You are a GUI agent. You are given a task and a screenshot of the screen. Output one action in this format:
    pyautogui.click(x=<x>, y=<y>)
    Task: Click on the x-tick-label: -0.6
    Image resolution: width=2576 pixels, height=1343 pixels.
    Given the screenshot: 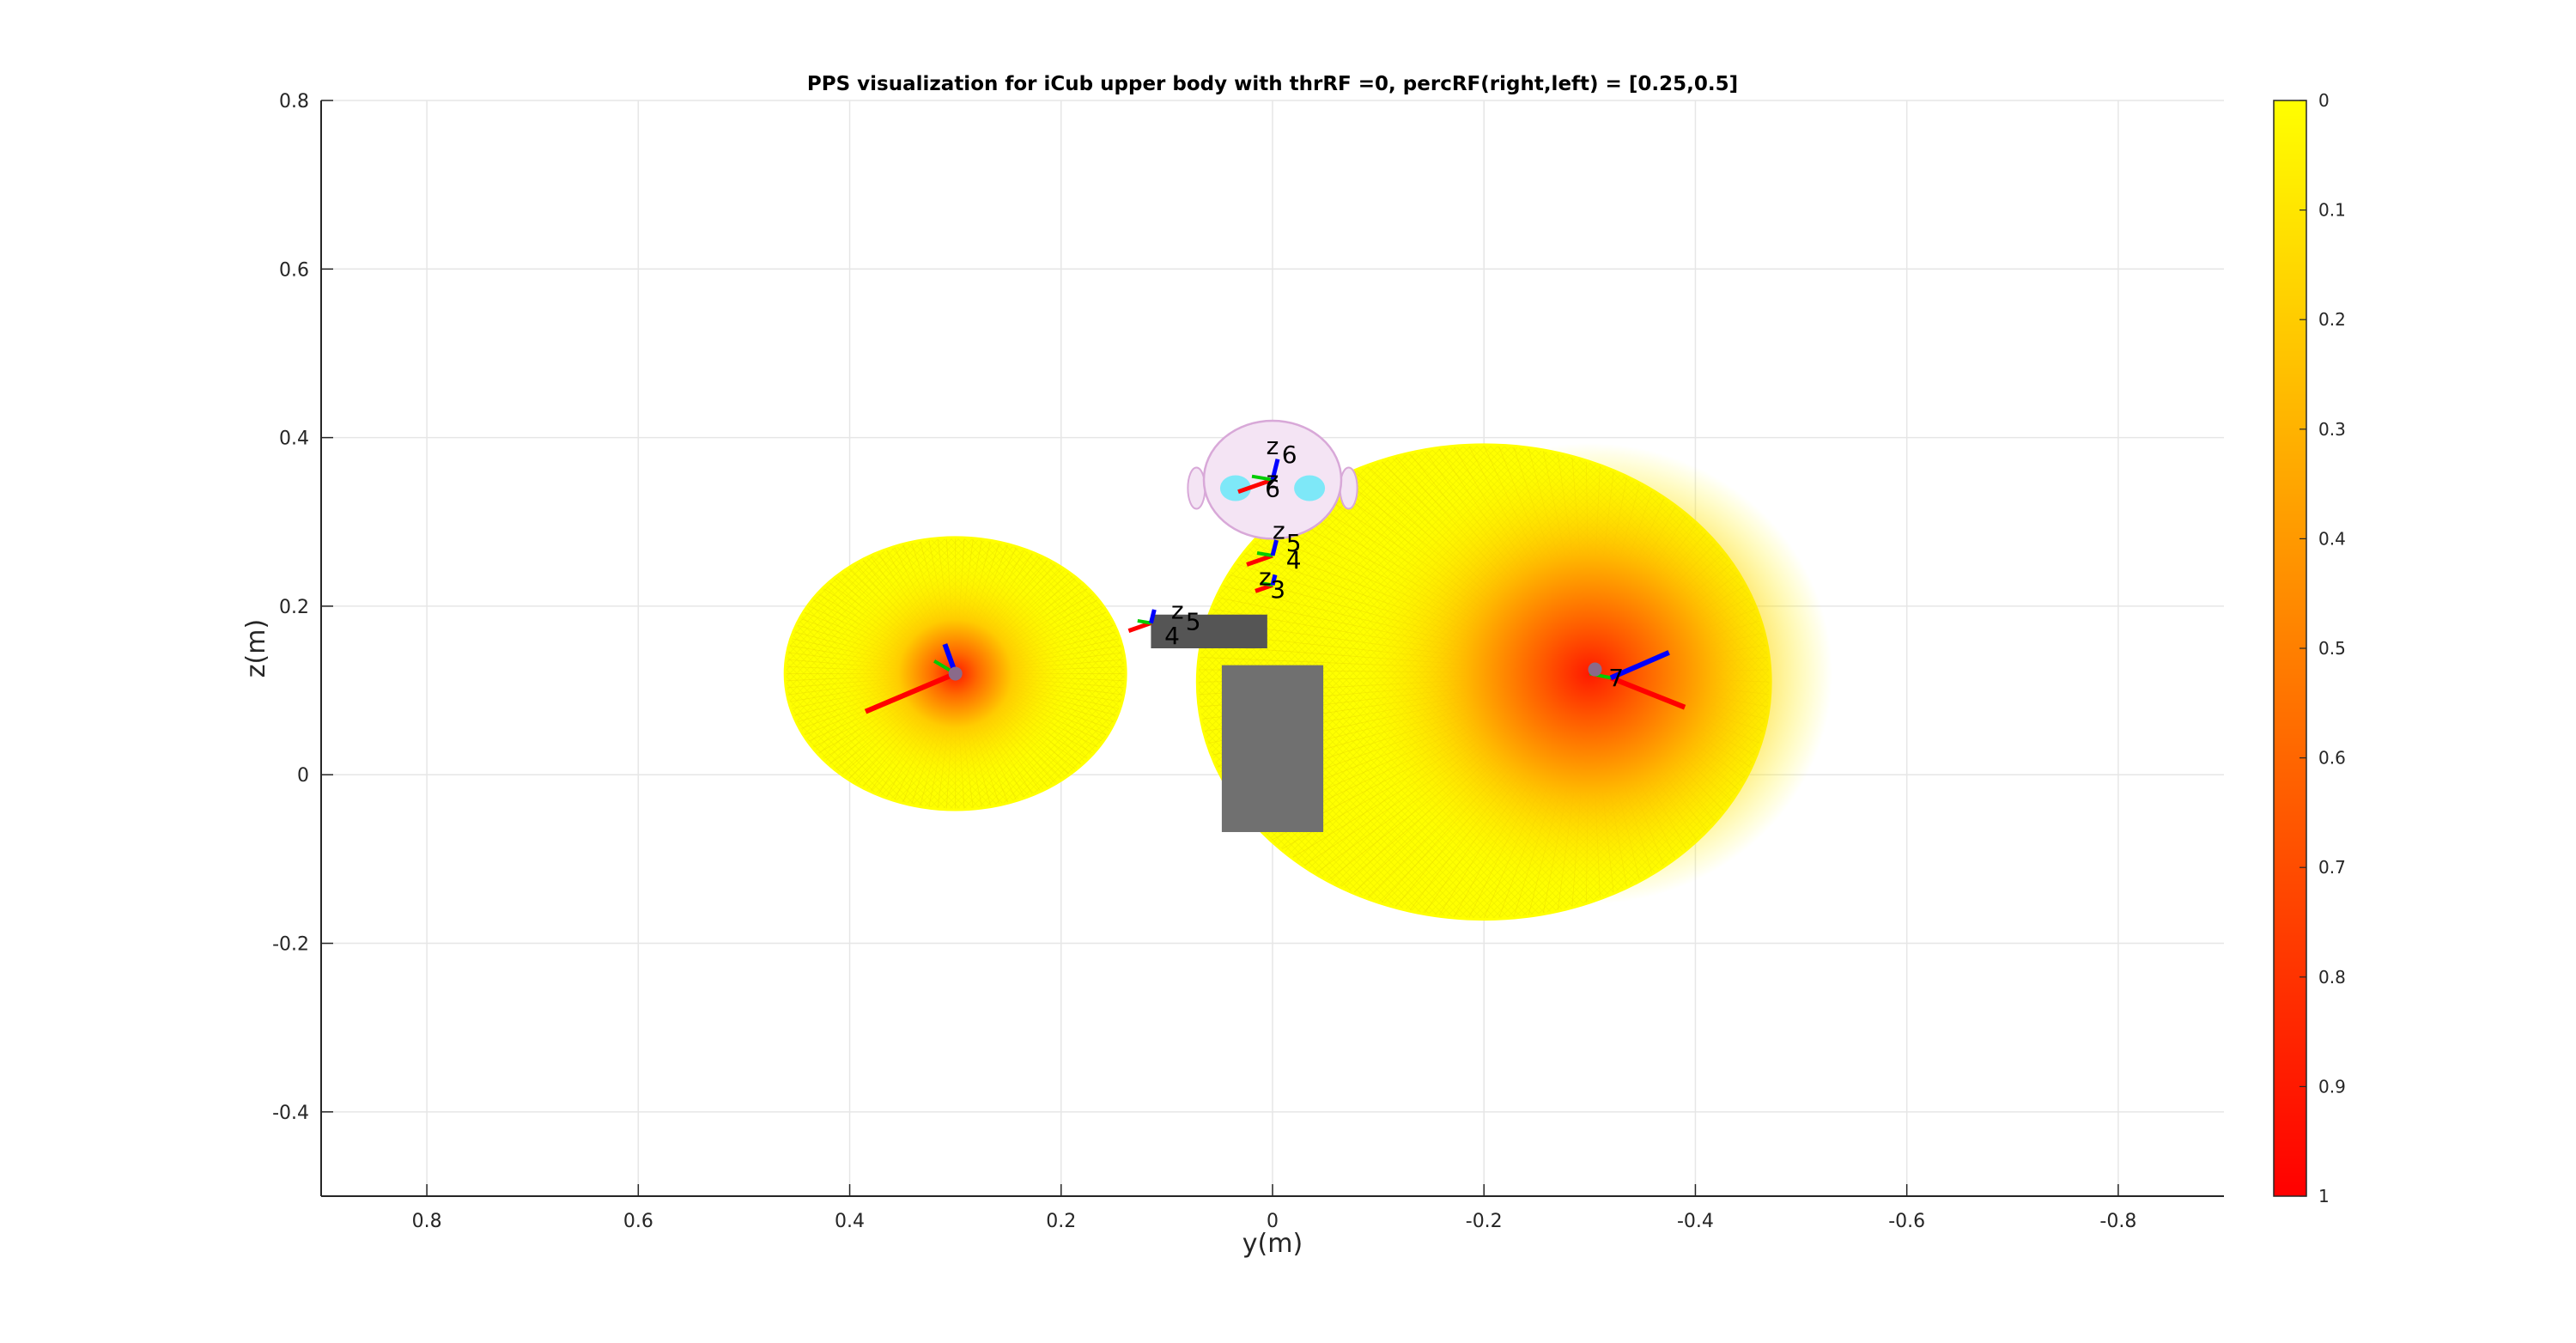 What is the action you would take?
    pyautogui.click(x=1907, y=1221)
    